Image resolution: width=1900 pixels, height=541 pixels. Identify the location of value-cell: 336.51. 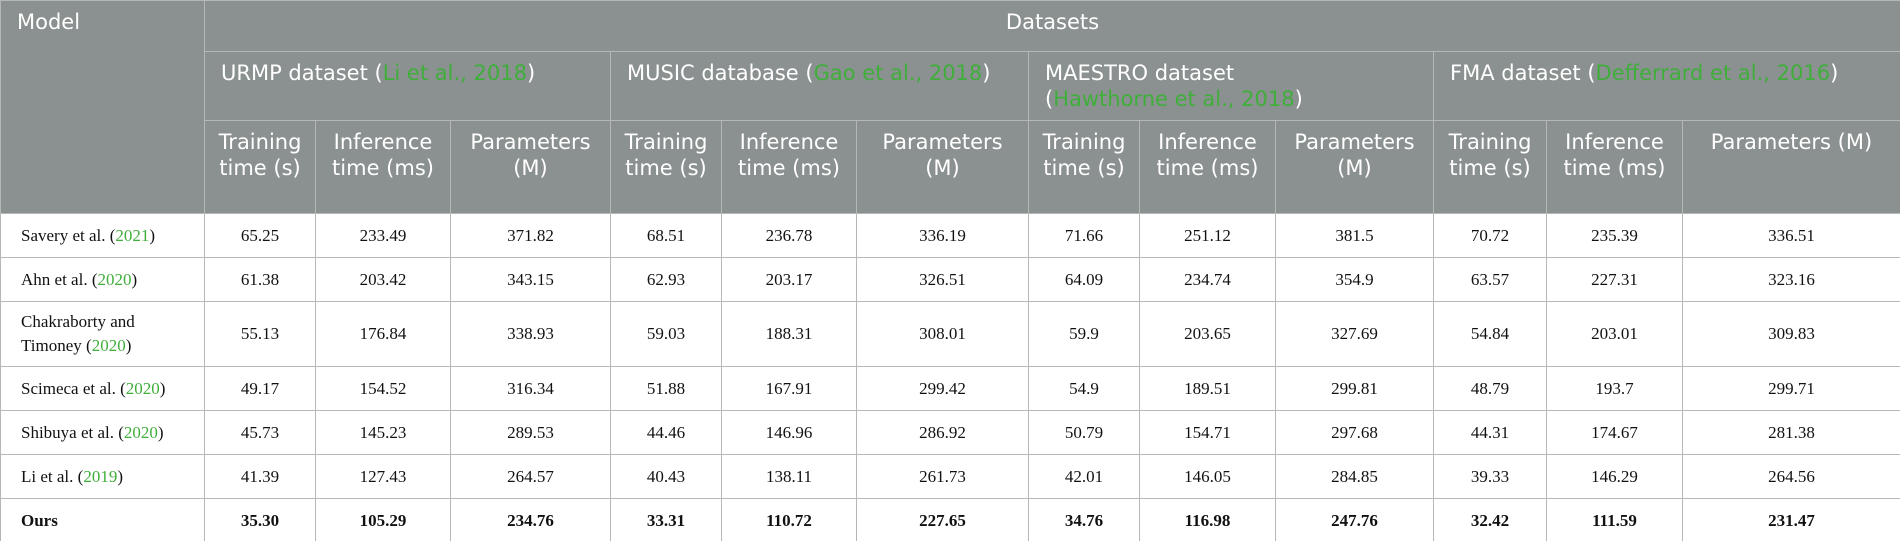
(1791, 235).